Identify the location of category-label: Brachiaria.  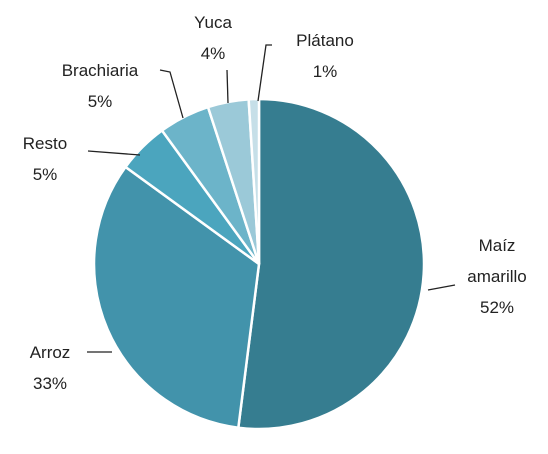
(100, 70).